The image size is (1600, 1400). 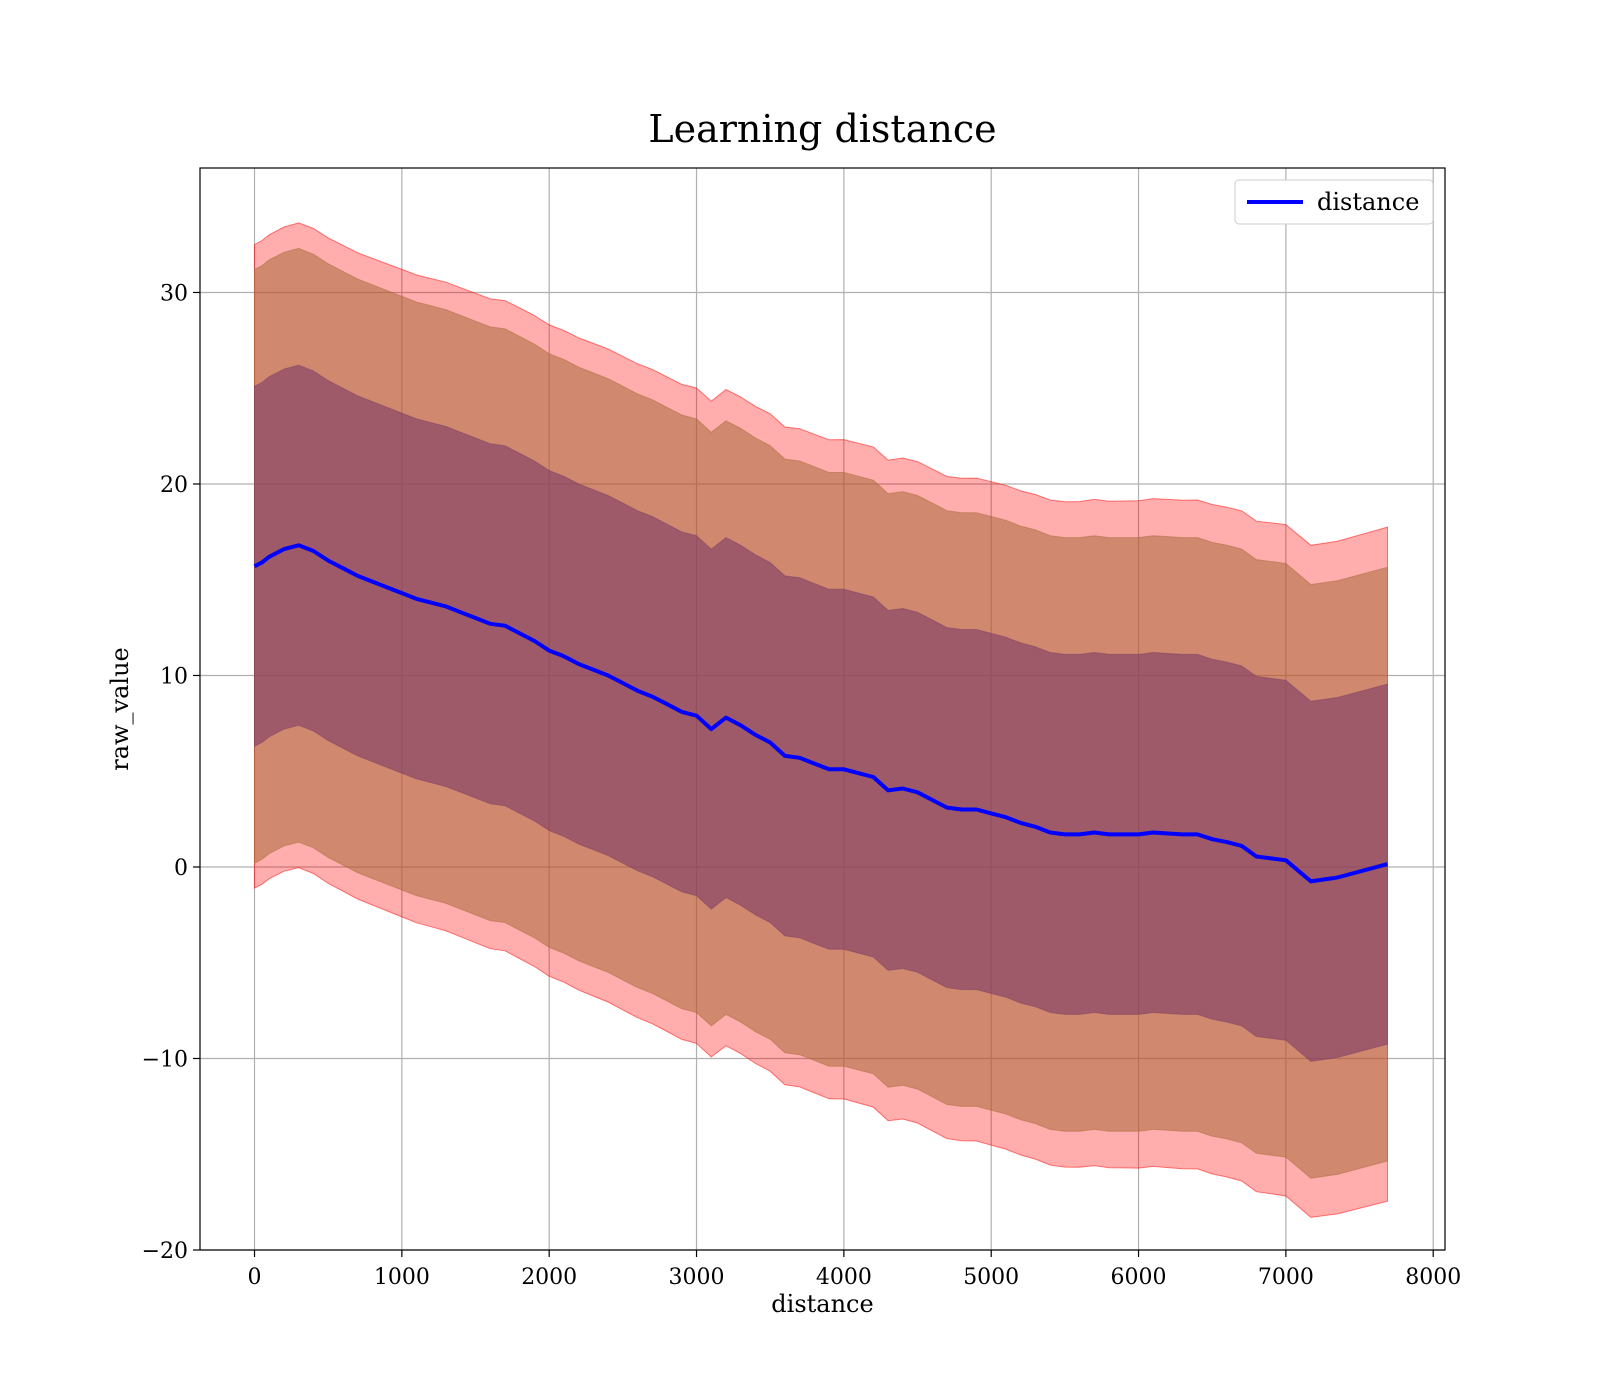 What do you see at coordinates (181, 868) in the screenshot?
I see `y-tick-label: 0` at bounding box center [181, 868].